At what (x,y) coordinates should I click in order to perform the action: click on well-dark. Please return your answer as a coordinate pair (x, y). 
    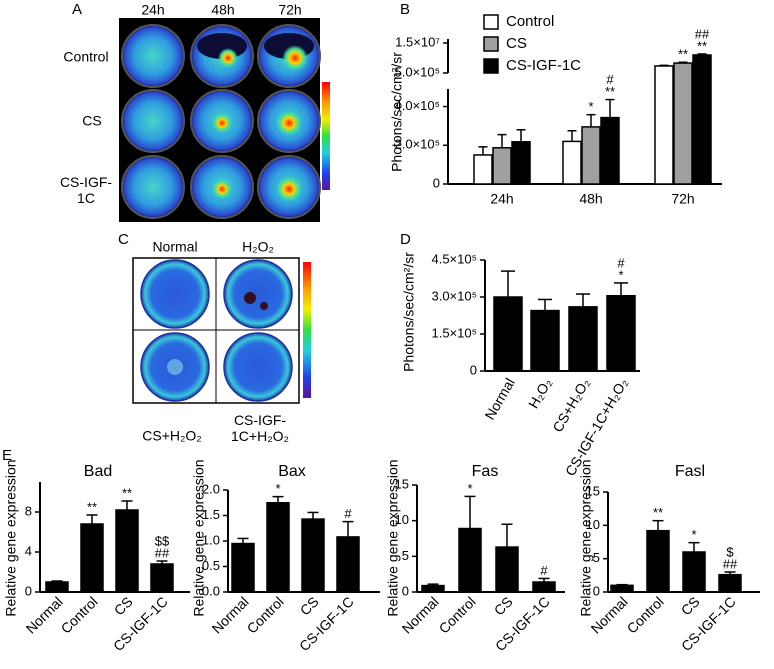
    Looking at the image, I should click on (250, 298).